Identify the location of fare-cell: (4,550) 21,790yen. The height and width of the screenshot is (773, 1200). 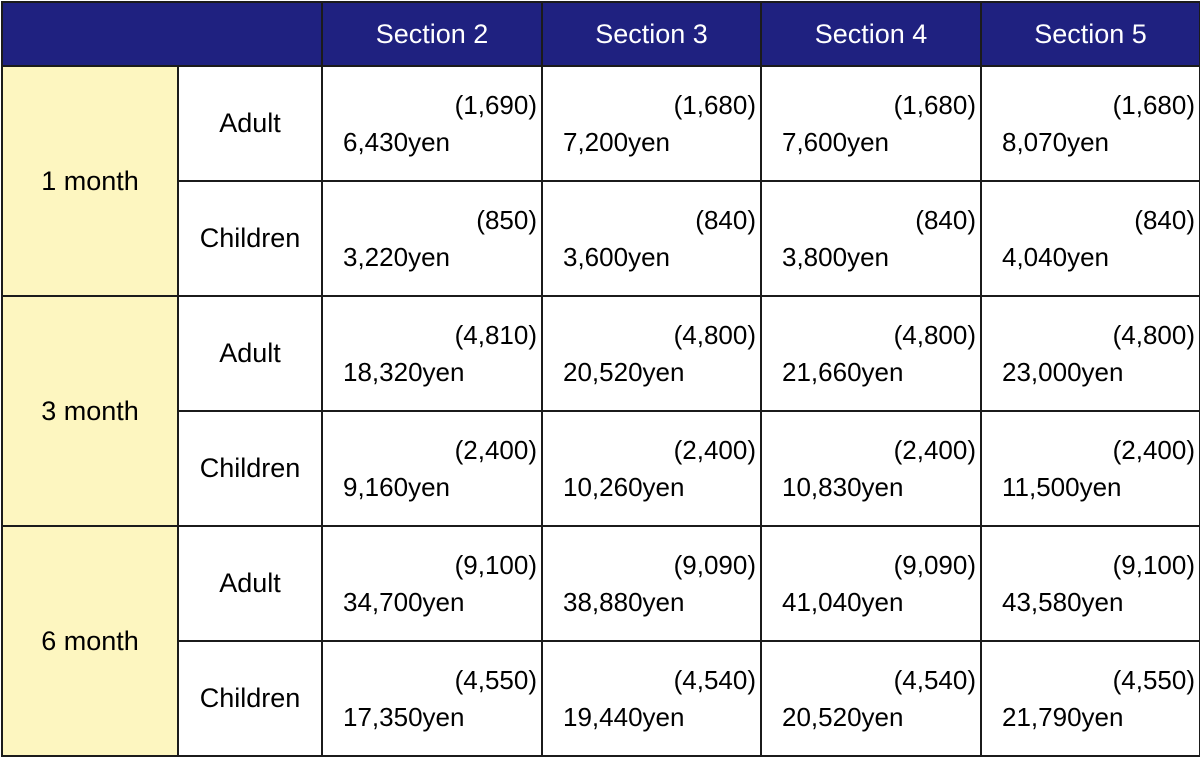
(1090, 698).